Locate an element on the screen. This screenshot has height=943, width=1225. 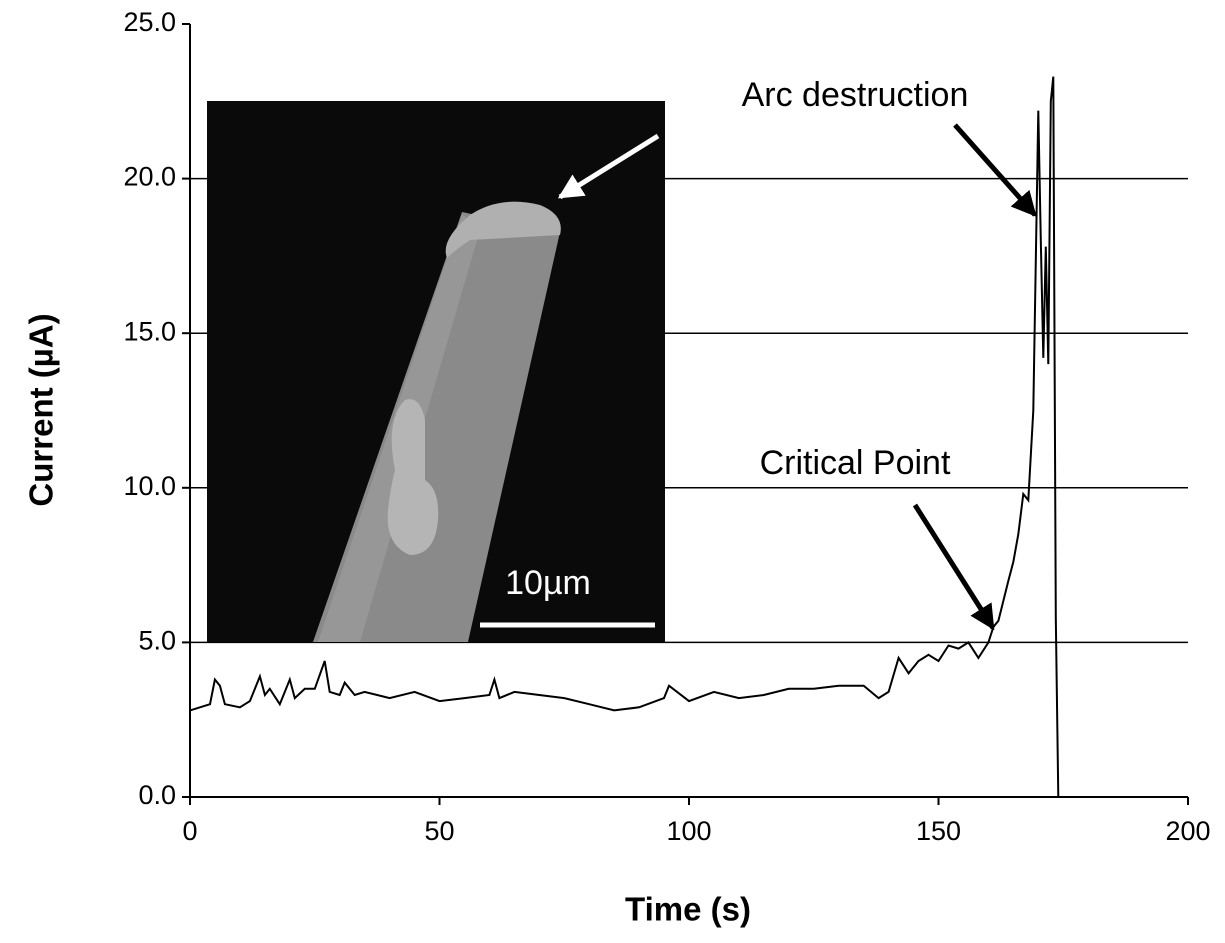
y-axis-title: Current (µA) is located at coordinates (41, 409).